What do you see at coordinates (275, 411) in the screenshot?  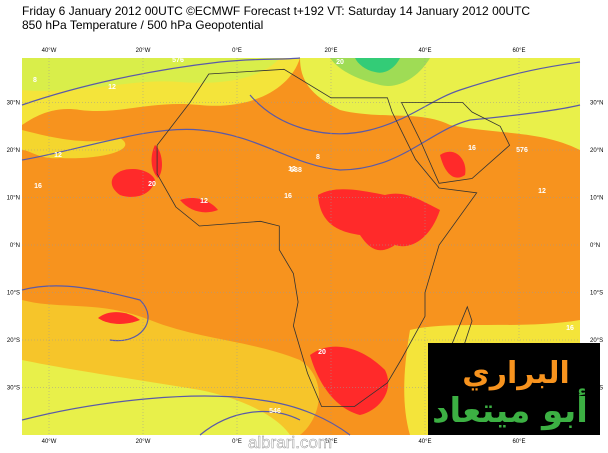 I see `contour-label: 546` at bounding box center [275, 411].